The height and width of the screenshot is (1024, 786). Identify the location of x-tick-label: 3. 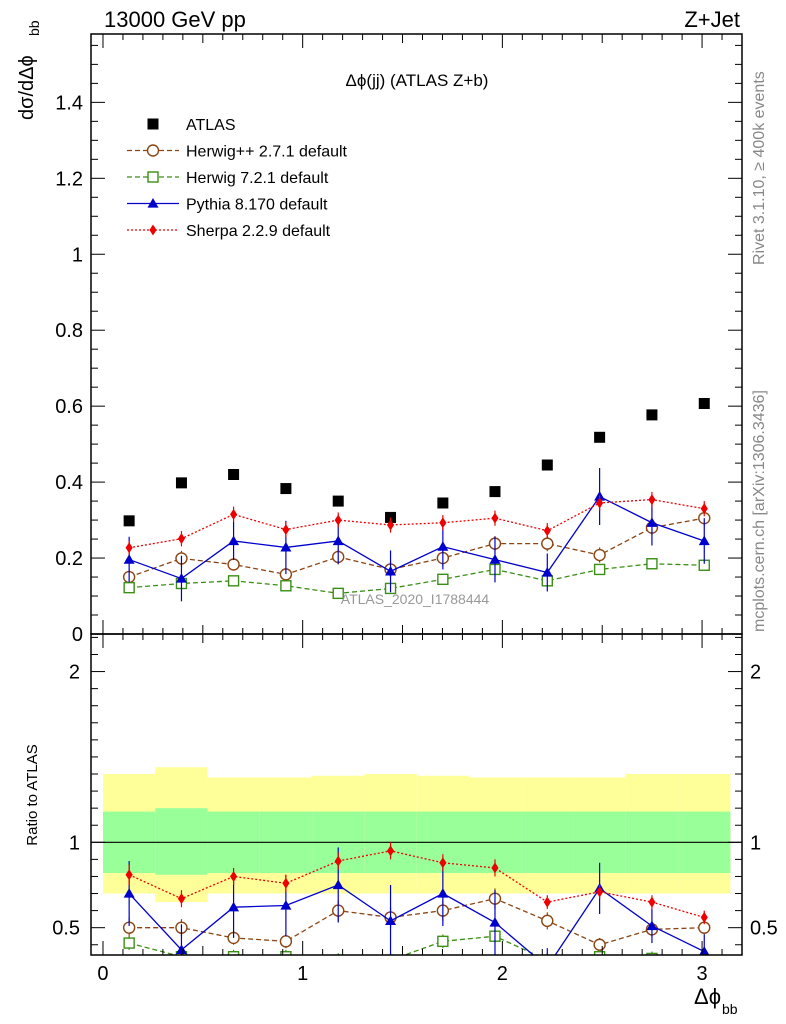
(701, 974).